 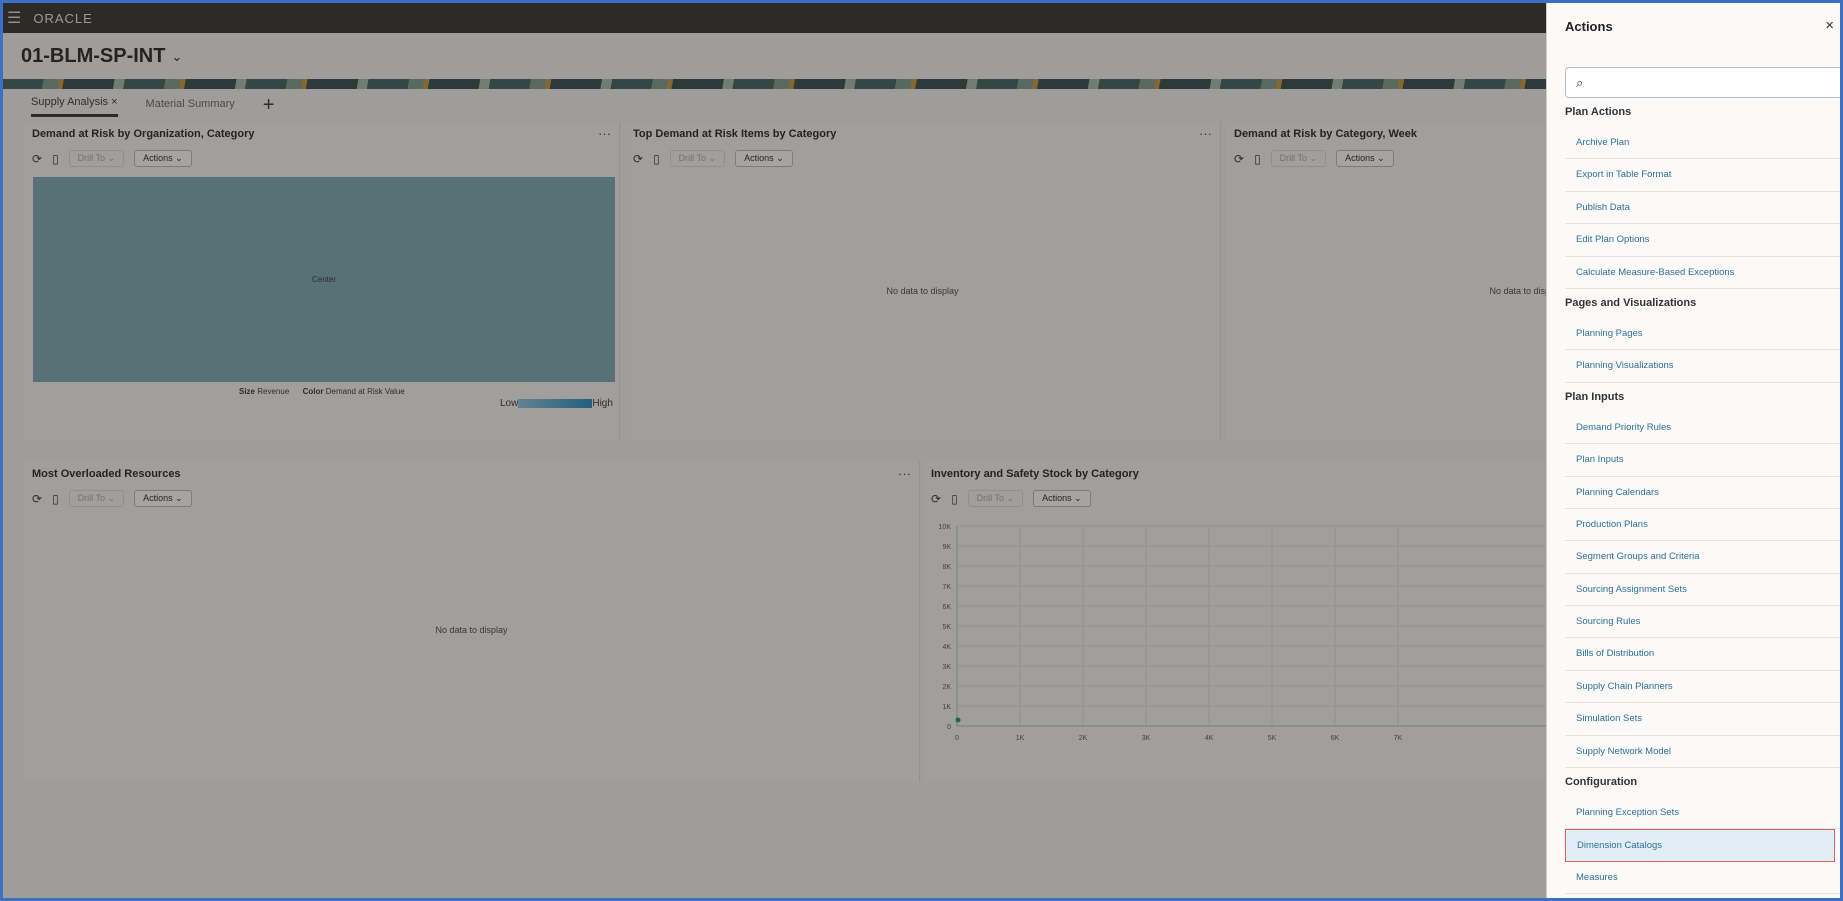 I want to click on y-tick-label: 3K, so click(x=946, y=667).